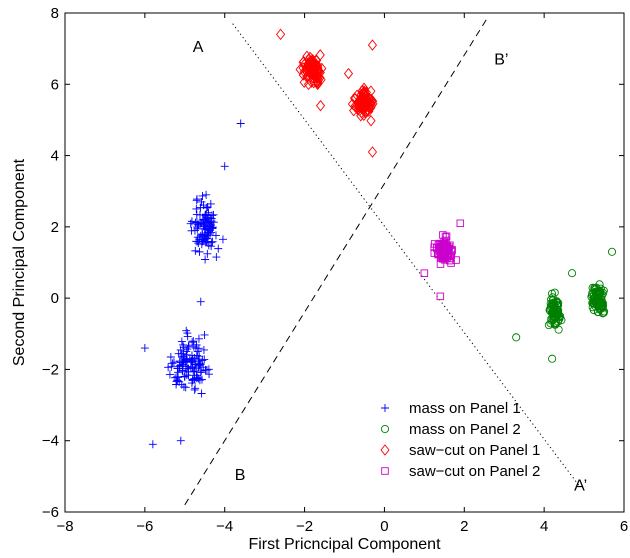  I want to click on y-axis-label: Second Principal Component, so click(19, 262).